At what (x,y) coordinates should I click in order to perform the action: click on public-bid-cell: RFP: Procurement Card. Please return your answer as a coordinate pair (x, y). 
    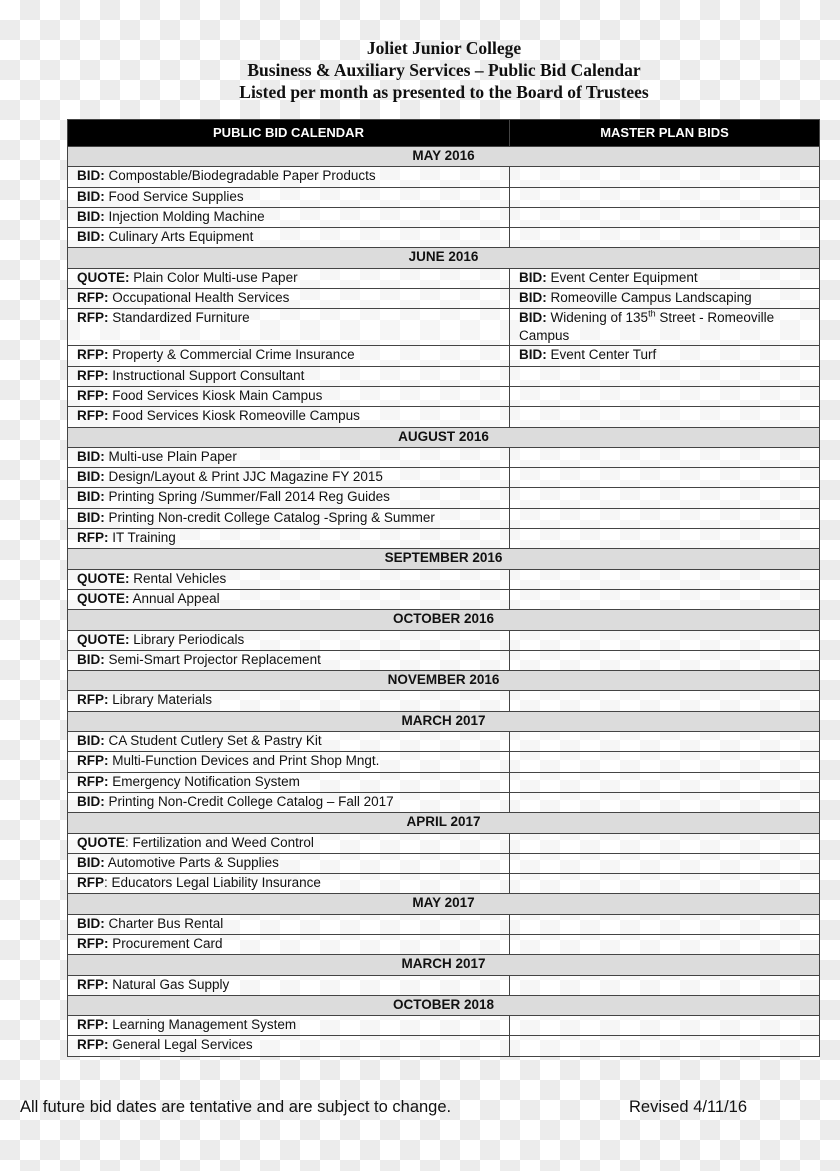
    Looking at the image, I should click on (288, 944).